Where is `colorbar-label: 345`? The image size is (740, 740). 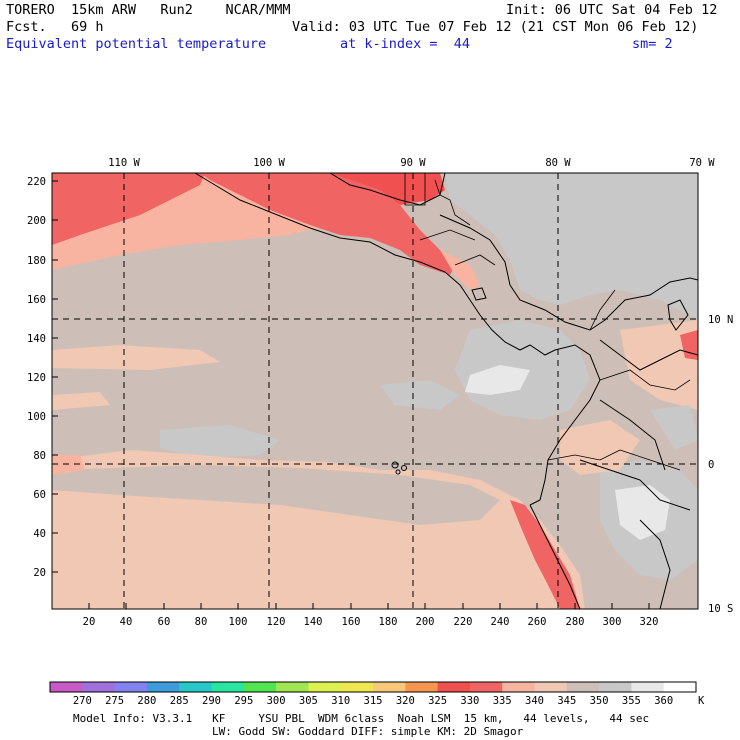
colorbar-label: 345 is located at coordinates (566, 701).